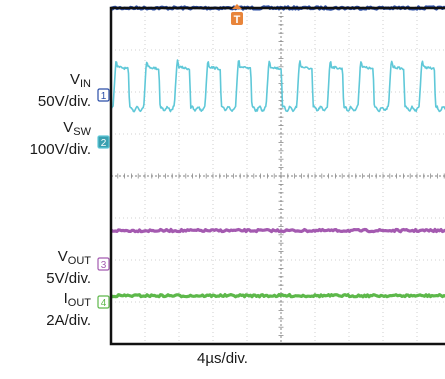  What do you see at coordinates (222, 358) in the screenshot?
I see `time-scale-label: 4µs/div.` at bounding box center [222, 358].